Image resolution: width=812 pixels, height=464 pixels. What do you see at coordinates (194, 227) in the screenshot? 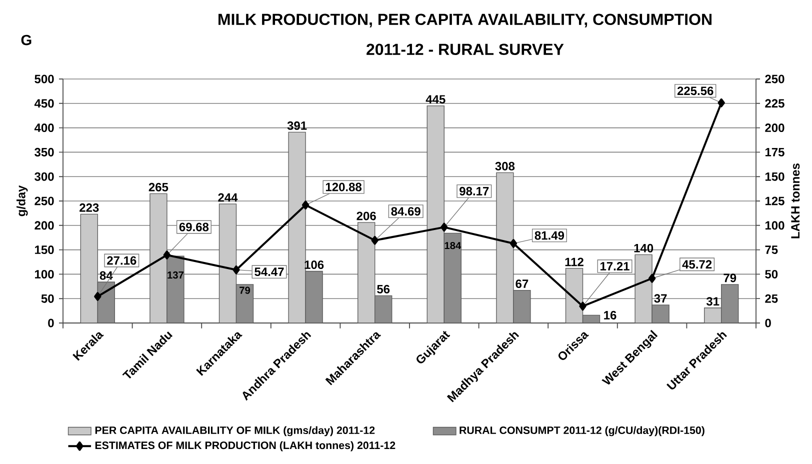
I see `data-label: 69.68` at bounding box center [194, 227].